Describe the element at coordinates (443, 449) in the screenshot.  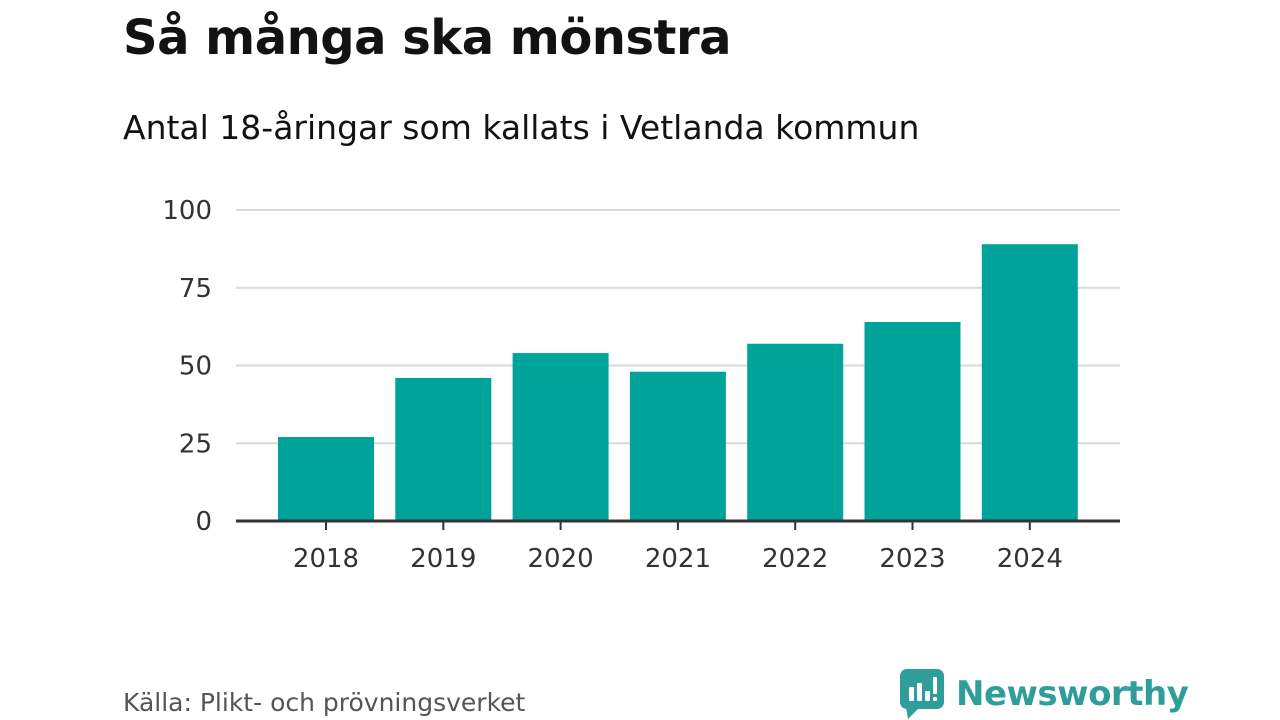
I see `bar-2019` at that location.